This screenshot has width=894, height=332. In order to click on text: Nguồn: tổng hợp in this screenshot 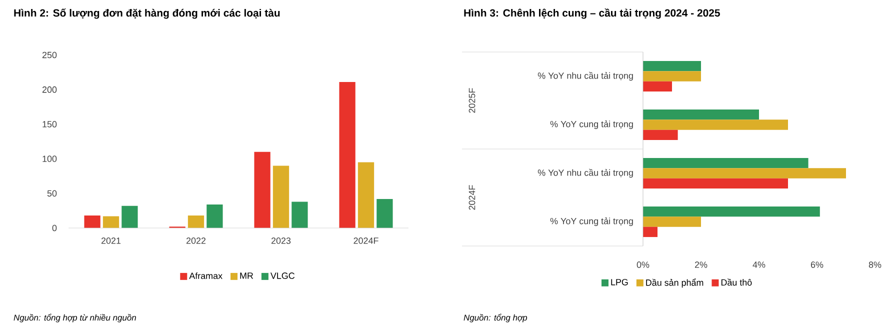, I will do `click(496, 318)`.